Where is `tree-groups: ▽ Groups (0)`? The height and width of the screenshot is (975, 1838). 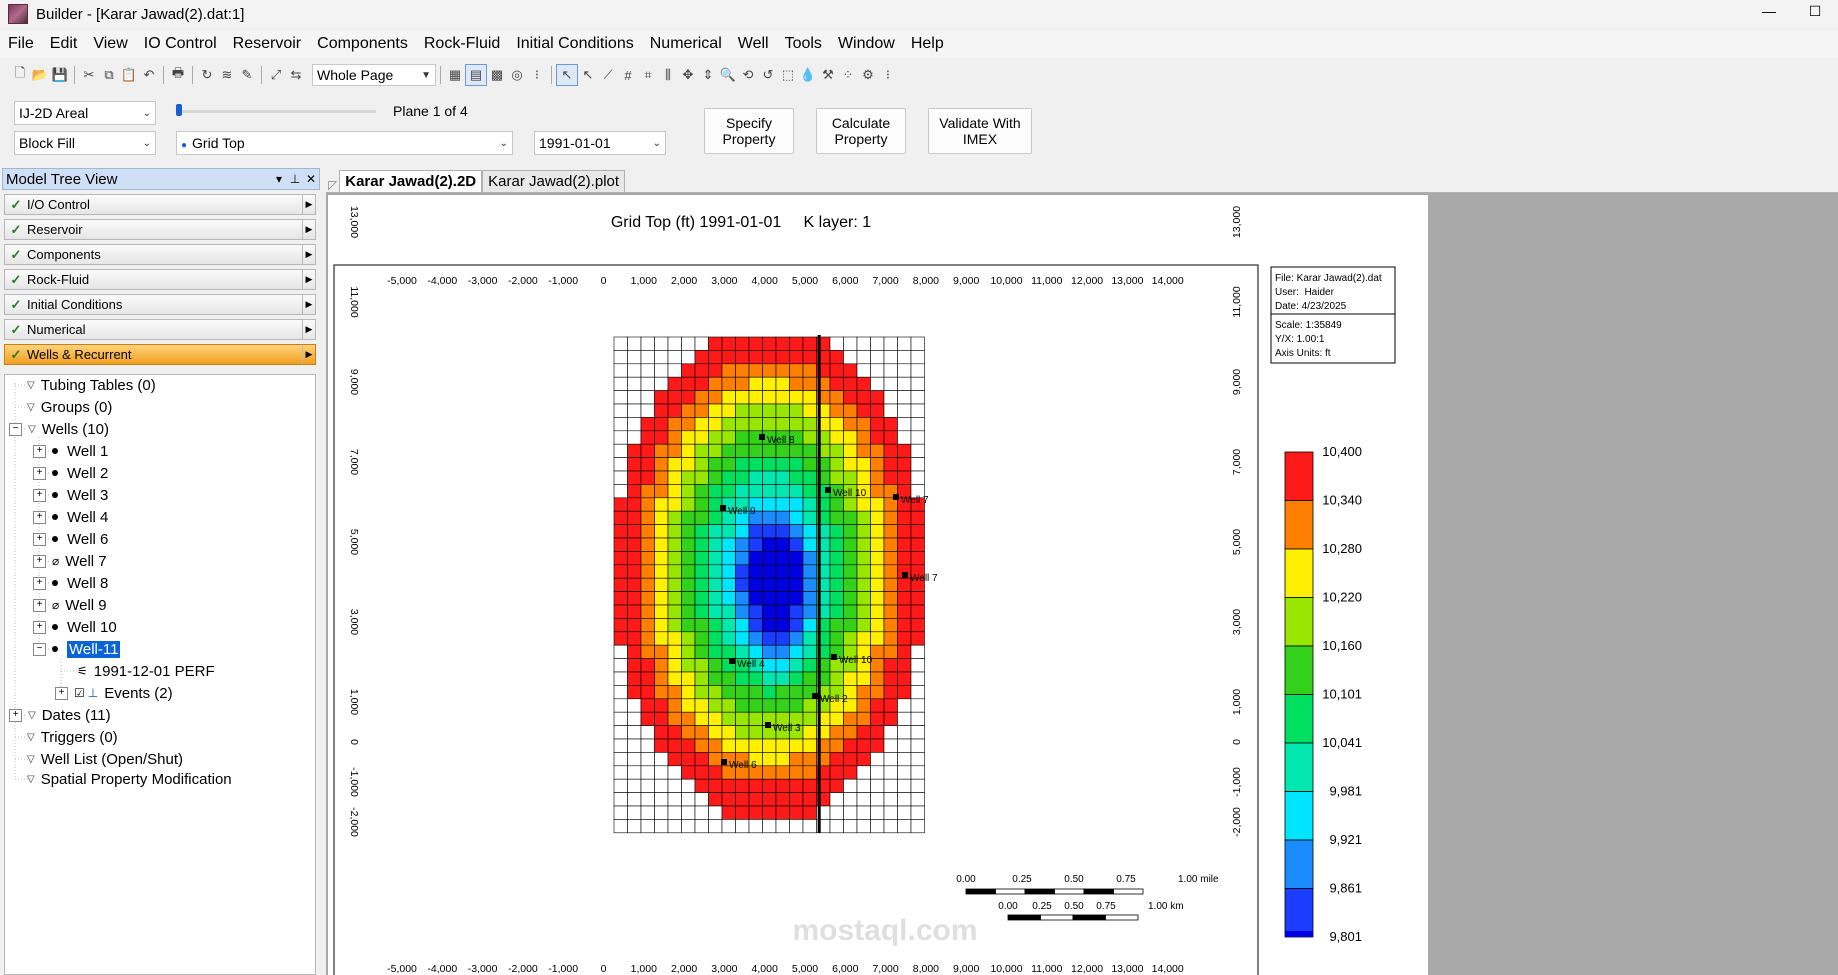 tree-groups: ▽ Groups (0) is located at coordinates (69, 407).